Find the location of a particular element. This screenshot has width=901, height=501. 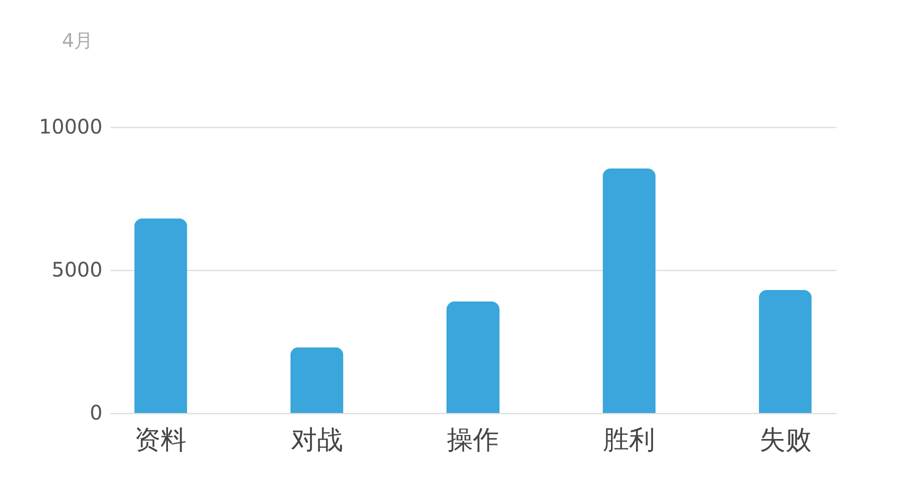

y-tick-label: 5000 is located at coordinates (77, 270).